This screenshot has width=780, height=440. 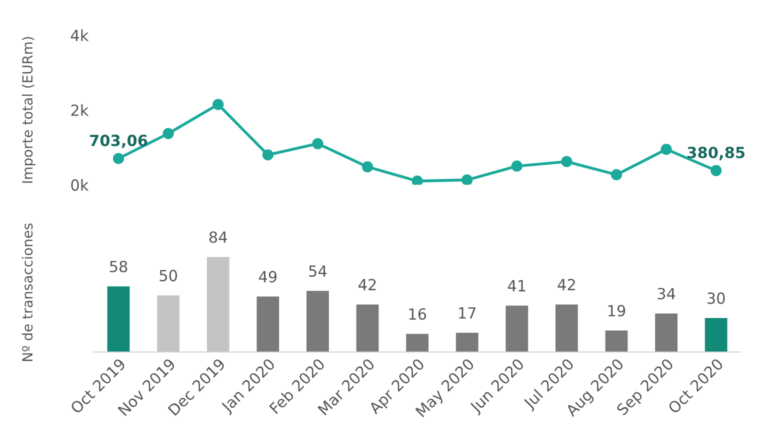 I want to click on data-label: 17, so click(x=467, y=312).